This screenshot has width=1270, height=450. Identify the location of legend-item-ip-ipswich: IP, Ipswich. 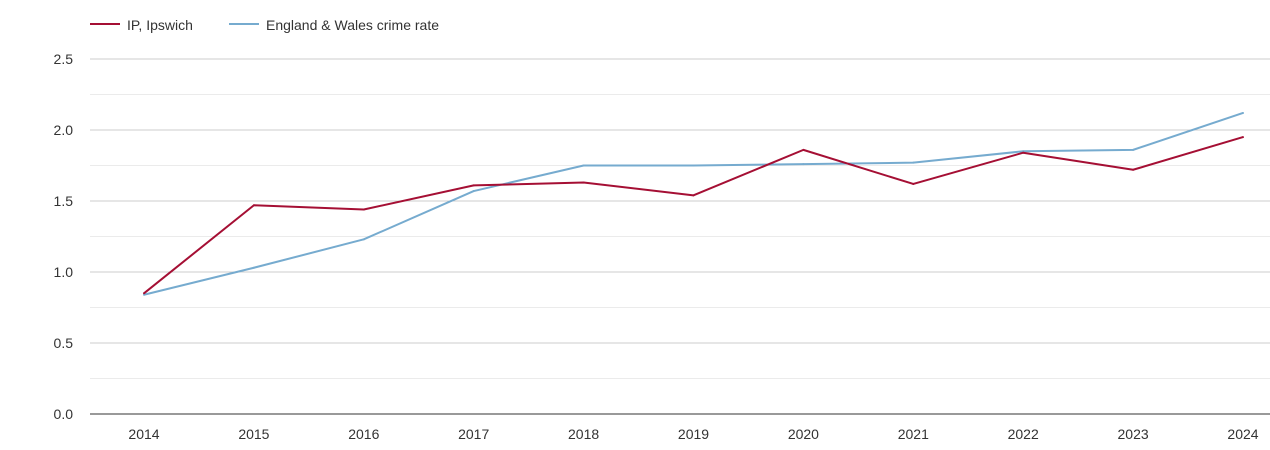
(141, 25).